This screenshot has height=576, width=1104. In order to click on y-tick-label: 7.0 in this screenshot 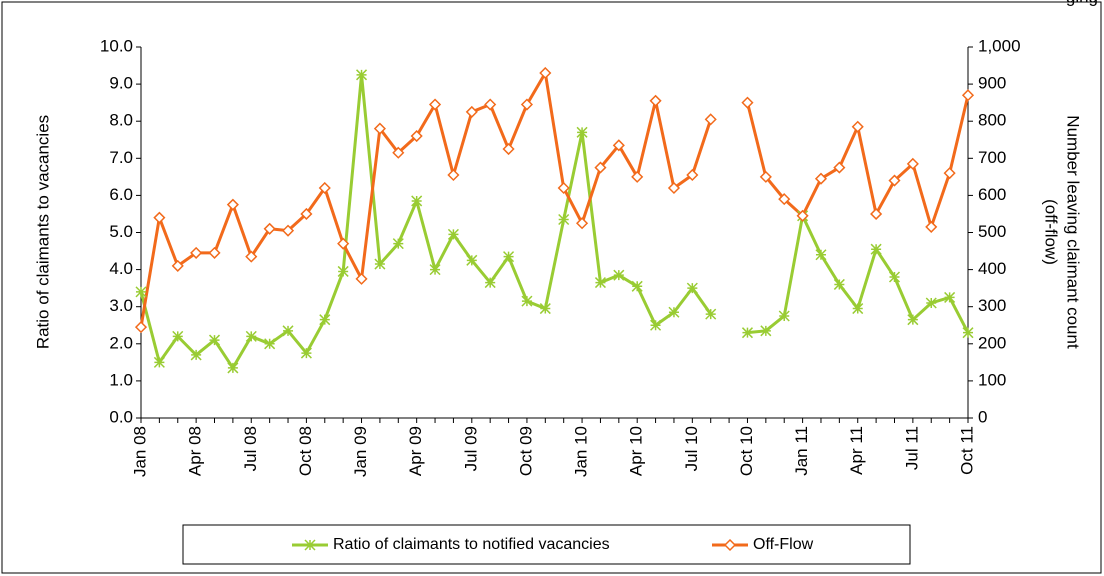, I will do `click(121, 157)`.